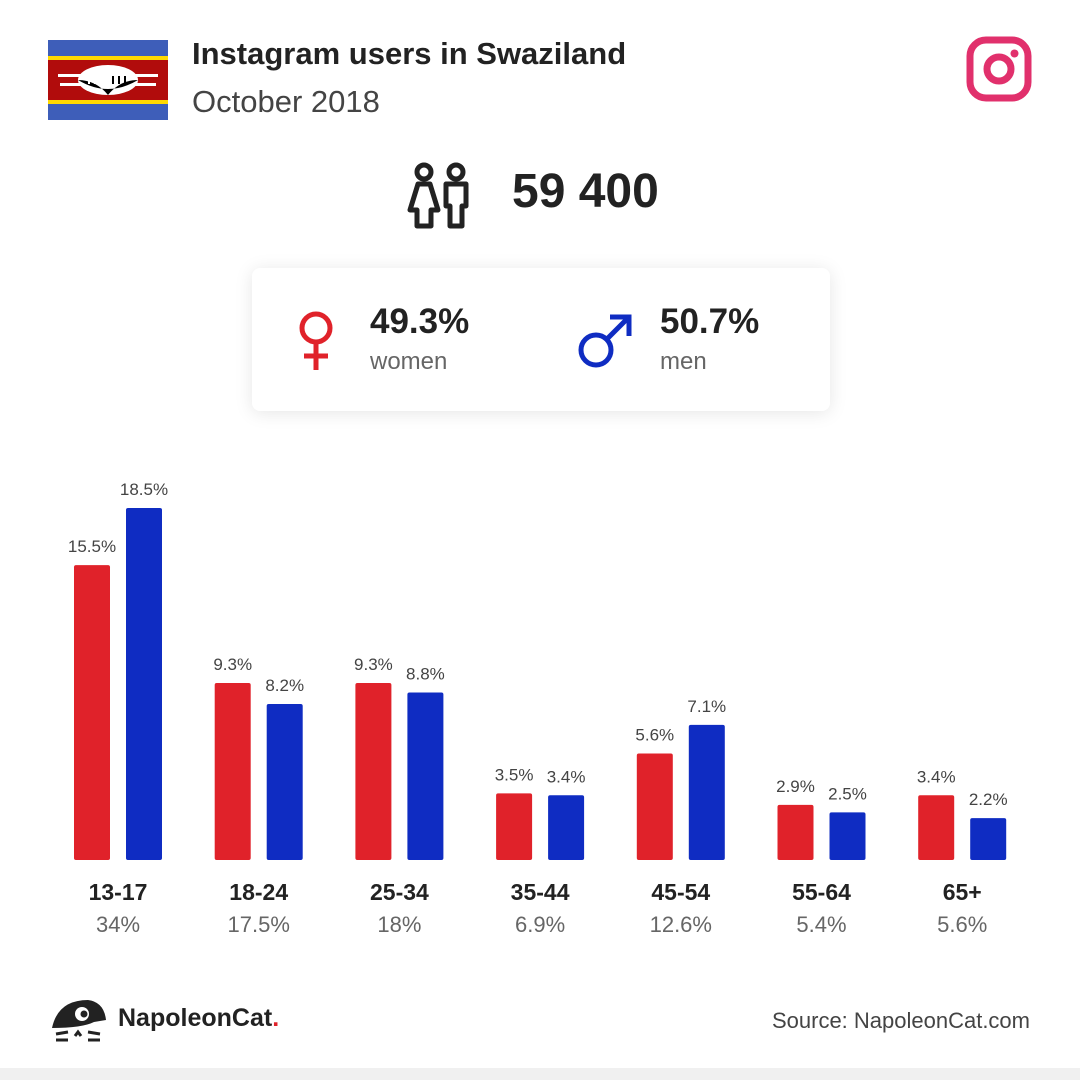 The width and height of the screenshot is (1080, 1080). What do you see at coordinates (654, 734) in the screenshot?
I see `data-label: 5.6%` at bounding box center [654, 734].